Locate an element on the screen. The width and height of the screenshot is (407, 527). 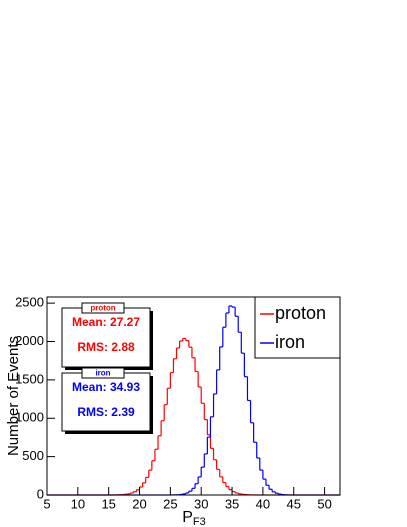
x-axis-label-sub: F3 is located at coordinates (199, 521).